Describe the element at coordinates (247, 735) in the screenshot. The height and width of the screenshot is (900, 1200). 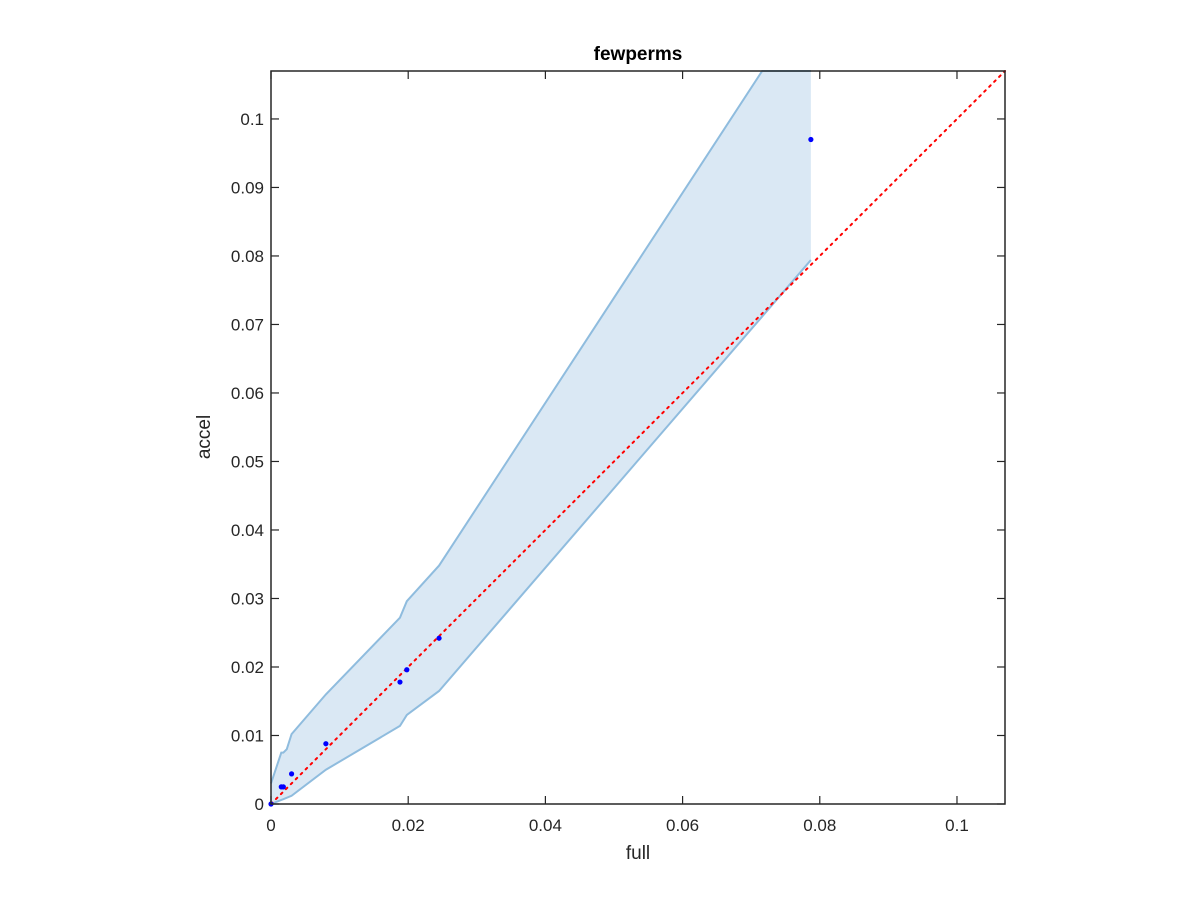
I see `y-tick-label: 0.01` at that location.